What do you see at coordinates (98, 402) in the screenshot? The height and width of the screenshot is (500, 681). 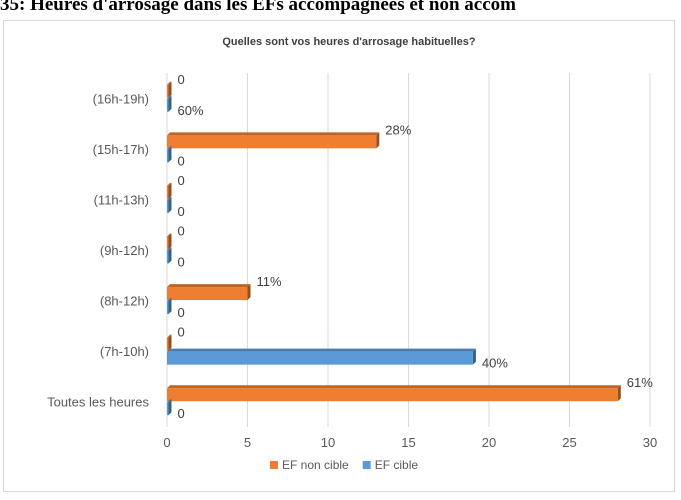 I see `category-label: Toutes les heures` at bounding box center [98, 402].